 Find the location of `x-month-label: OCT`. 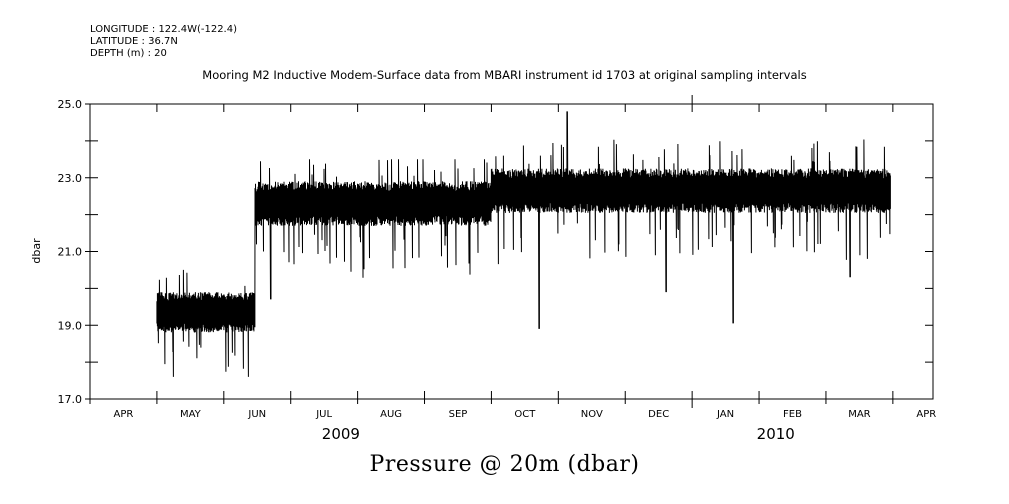

x-month-label: OCT is located at coordinates (525, 414).